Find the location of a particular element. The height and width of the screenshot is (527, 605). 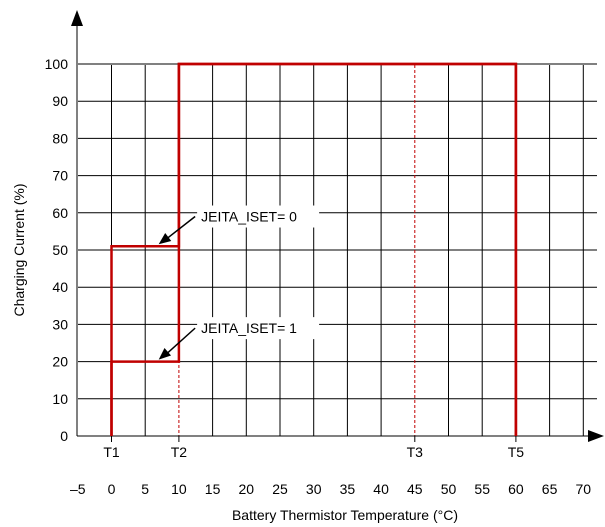

annotation-label: JEITA_ISET= 1 is located at coordinates (249, 328).